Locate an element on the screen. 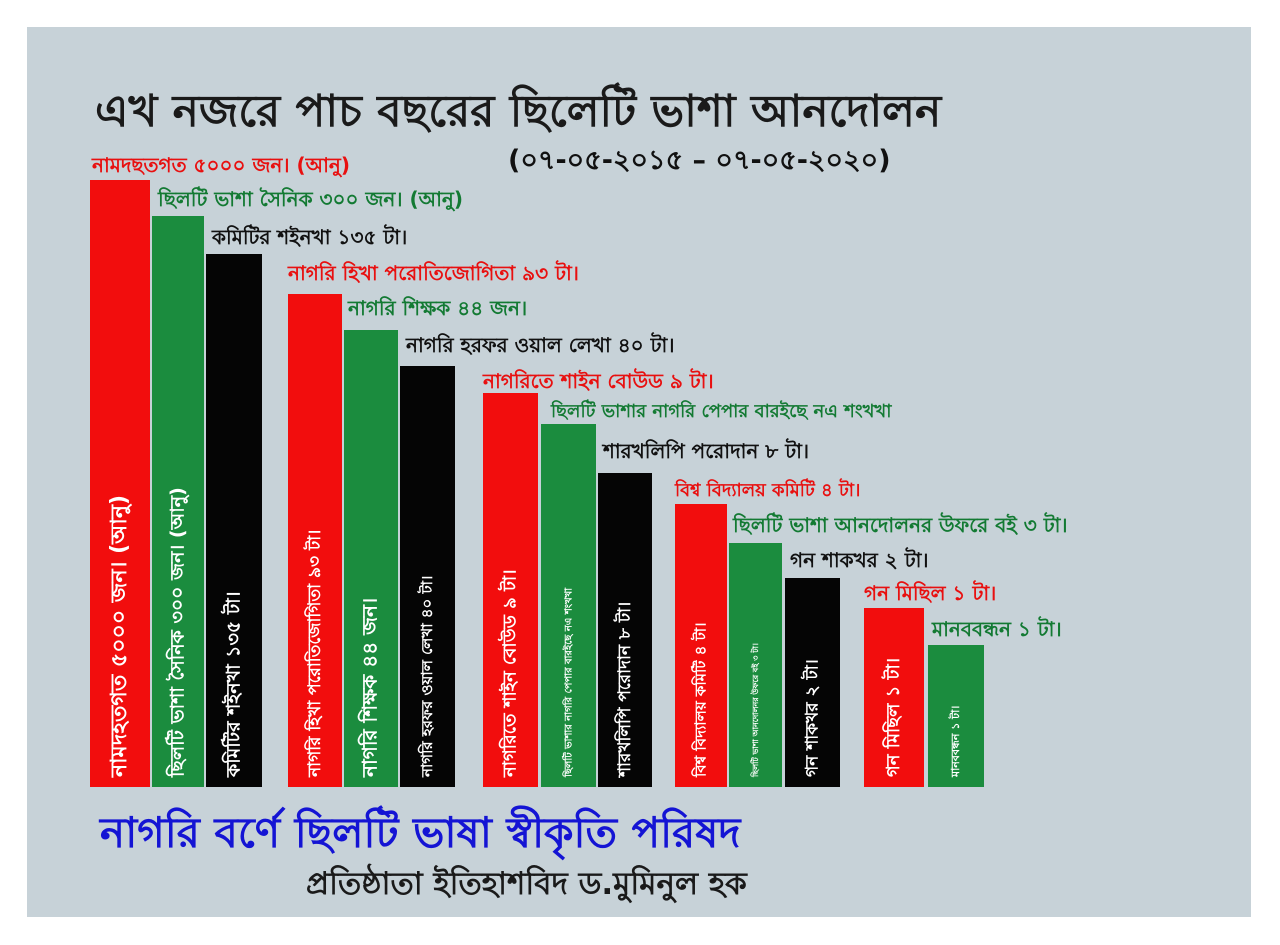 This screenshot has height=945, width=1280. bar-label-6: নাগরি হরফর ওয়াল লেখা ৪০ টা। is located at coordinates (540, 344).